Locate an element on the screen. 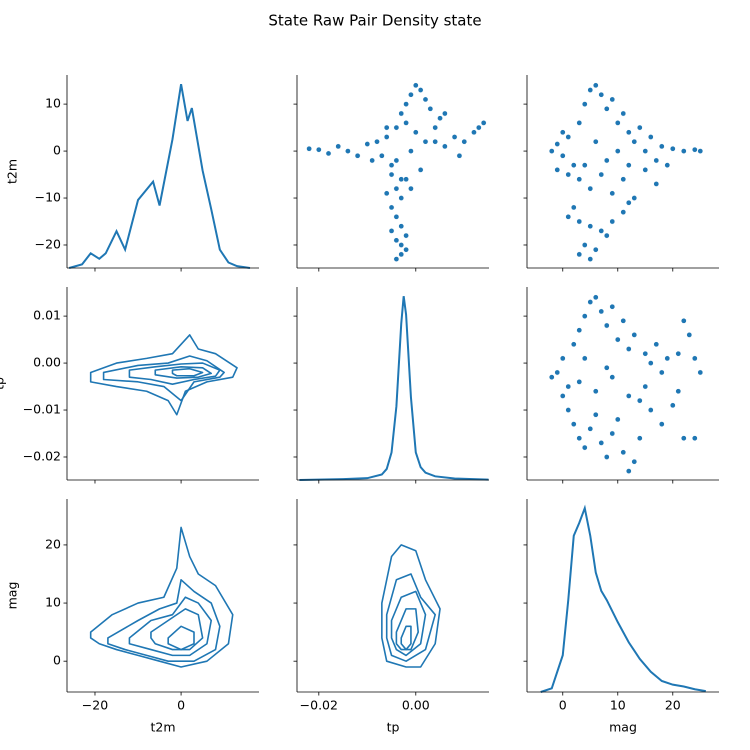 This screenshot has height=750, width=750. y-tick-label: −0.01 is located at coordinates (42, 409).